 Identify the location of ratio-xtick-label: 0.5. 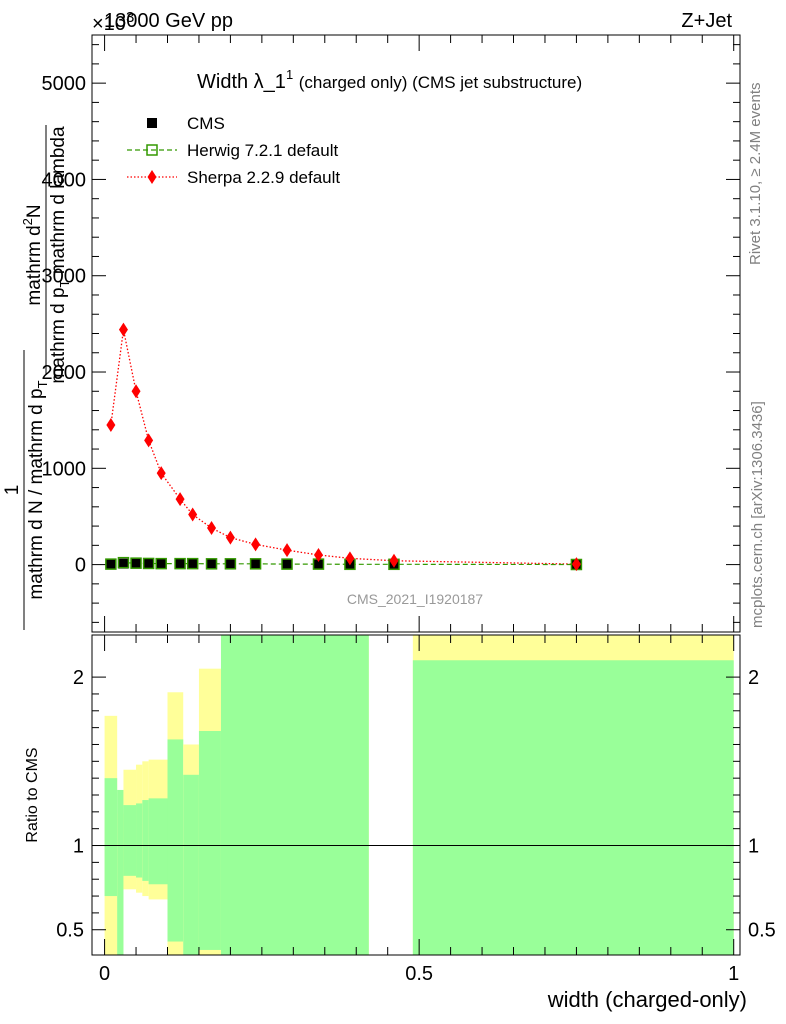
(419, 974).